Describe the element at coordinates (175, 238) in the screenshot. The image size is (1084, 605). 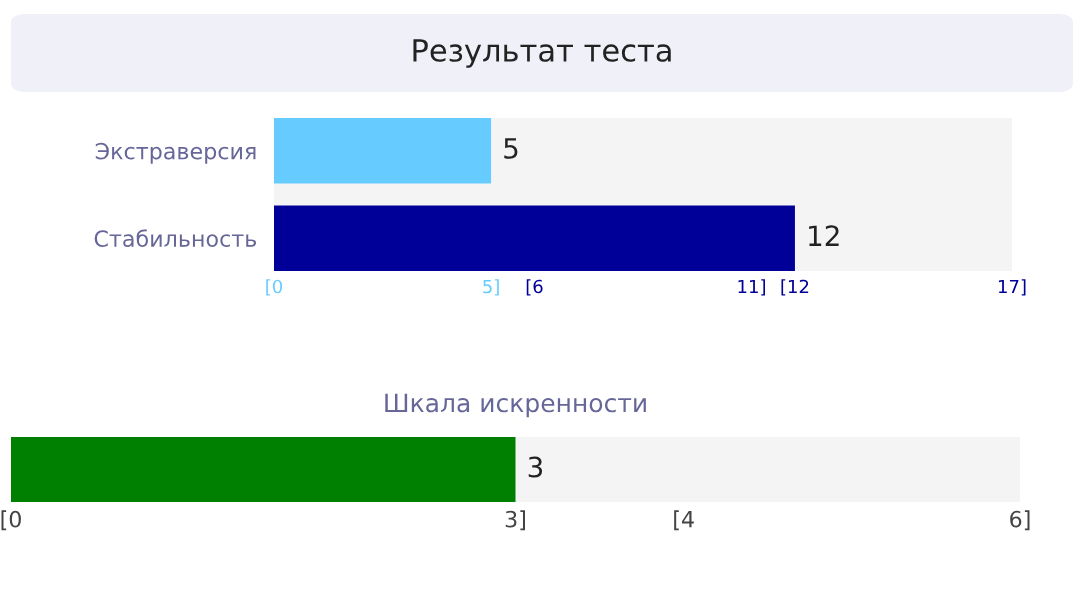
I see `y-tick-label: Стабильность` at that location.